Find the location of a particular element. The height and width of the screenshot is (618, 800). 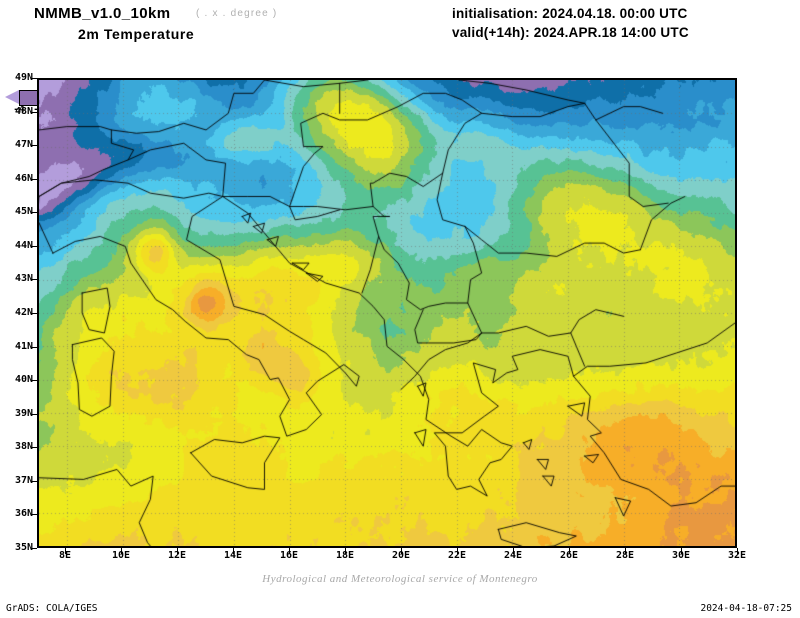

latitude-tick-label: 38N is located at coordinates (23, 447).